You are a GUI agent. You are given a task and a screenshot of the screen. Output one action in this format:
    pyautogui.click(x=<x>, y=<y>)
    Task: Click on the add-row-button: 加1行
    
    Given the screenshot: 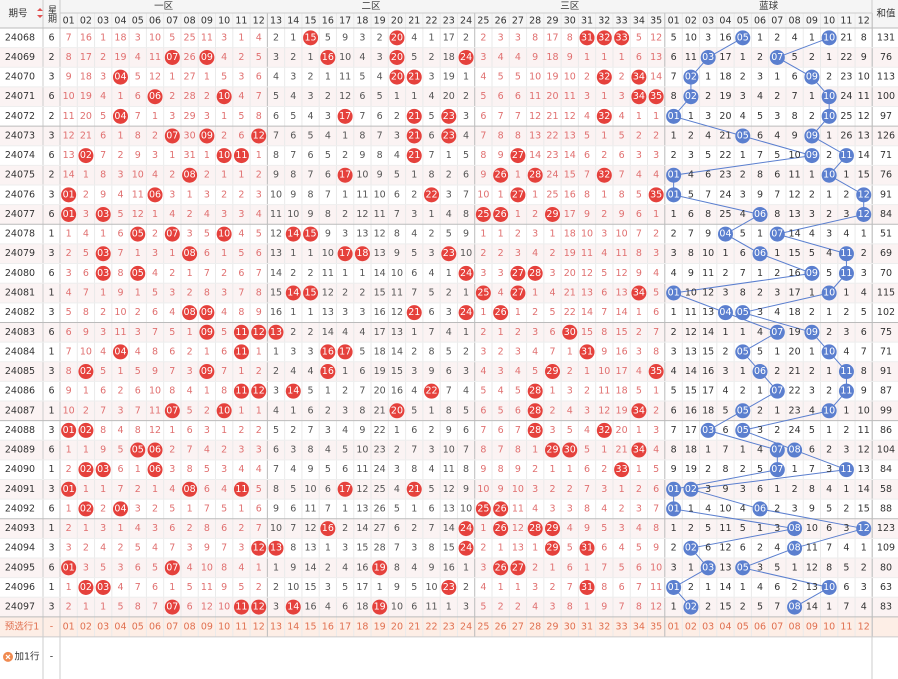 What is the action you would take?
    pyautogui.click(x=27, y=656)
    